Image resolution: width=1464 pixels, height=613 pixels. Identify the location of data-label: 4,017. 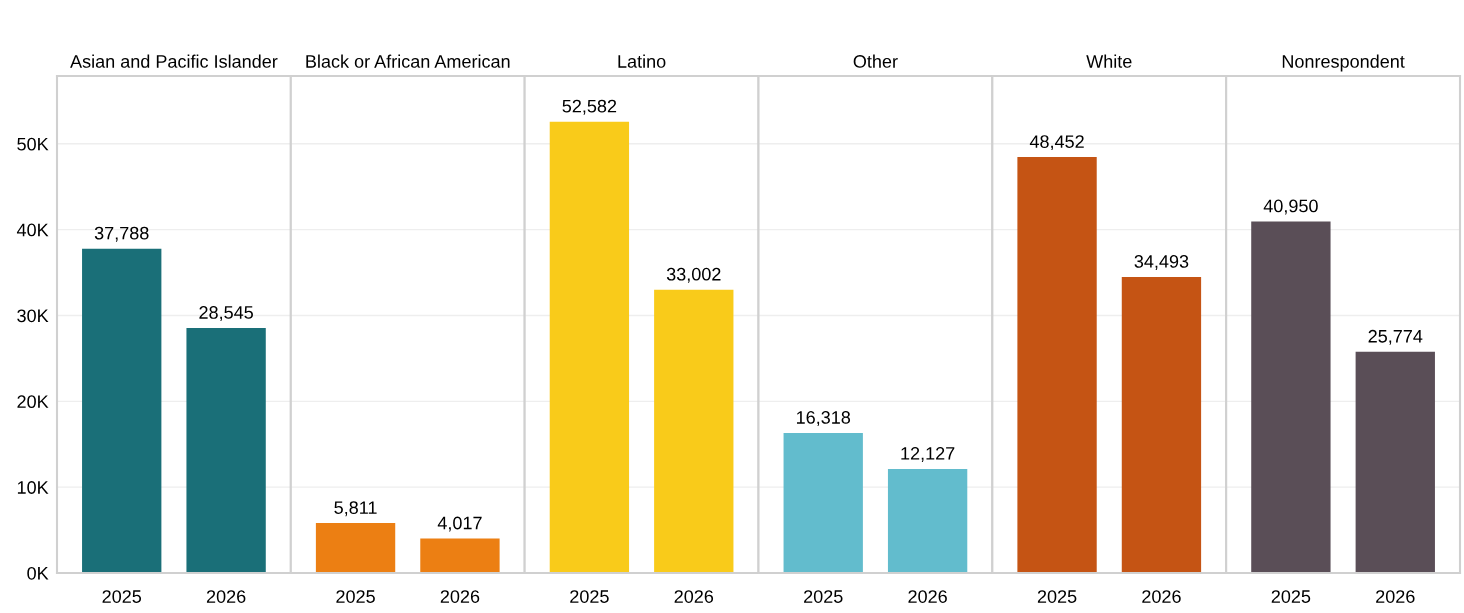
(459, 524).